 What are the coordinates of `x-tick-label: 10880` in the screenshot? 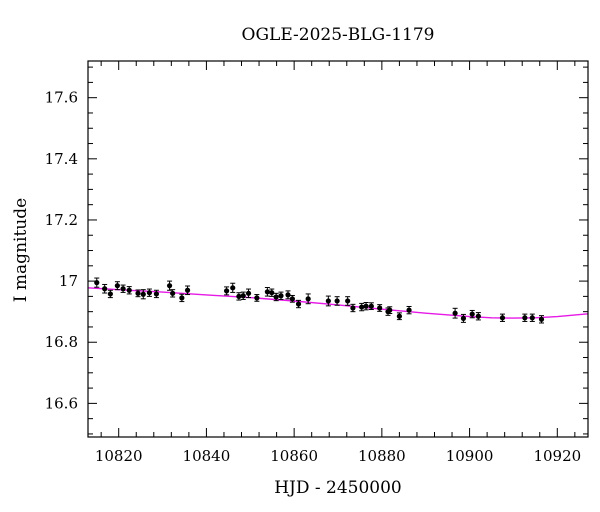 It's located at (382, 456).